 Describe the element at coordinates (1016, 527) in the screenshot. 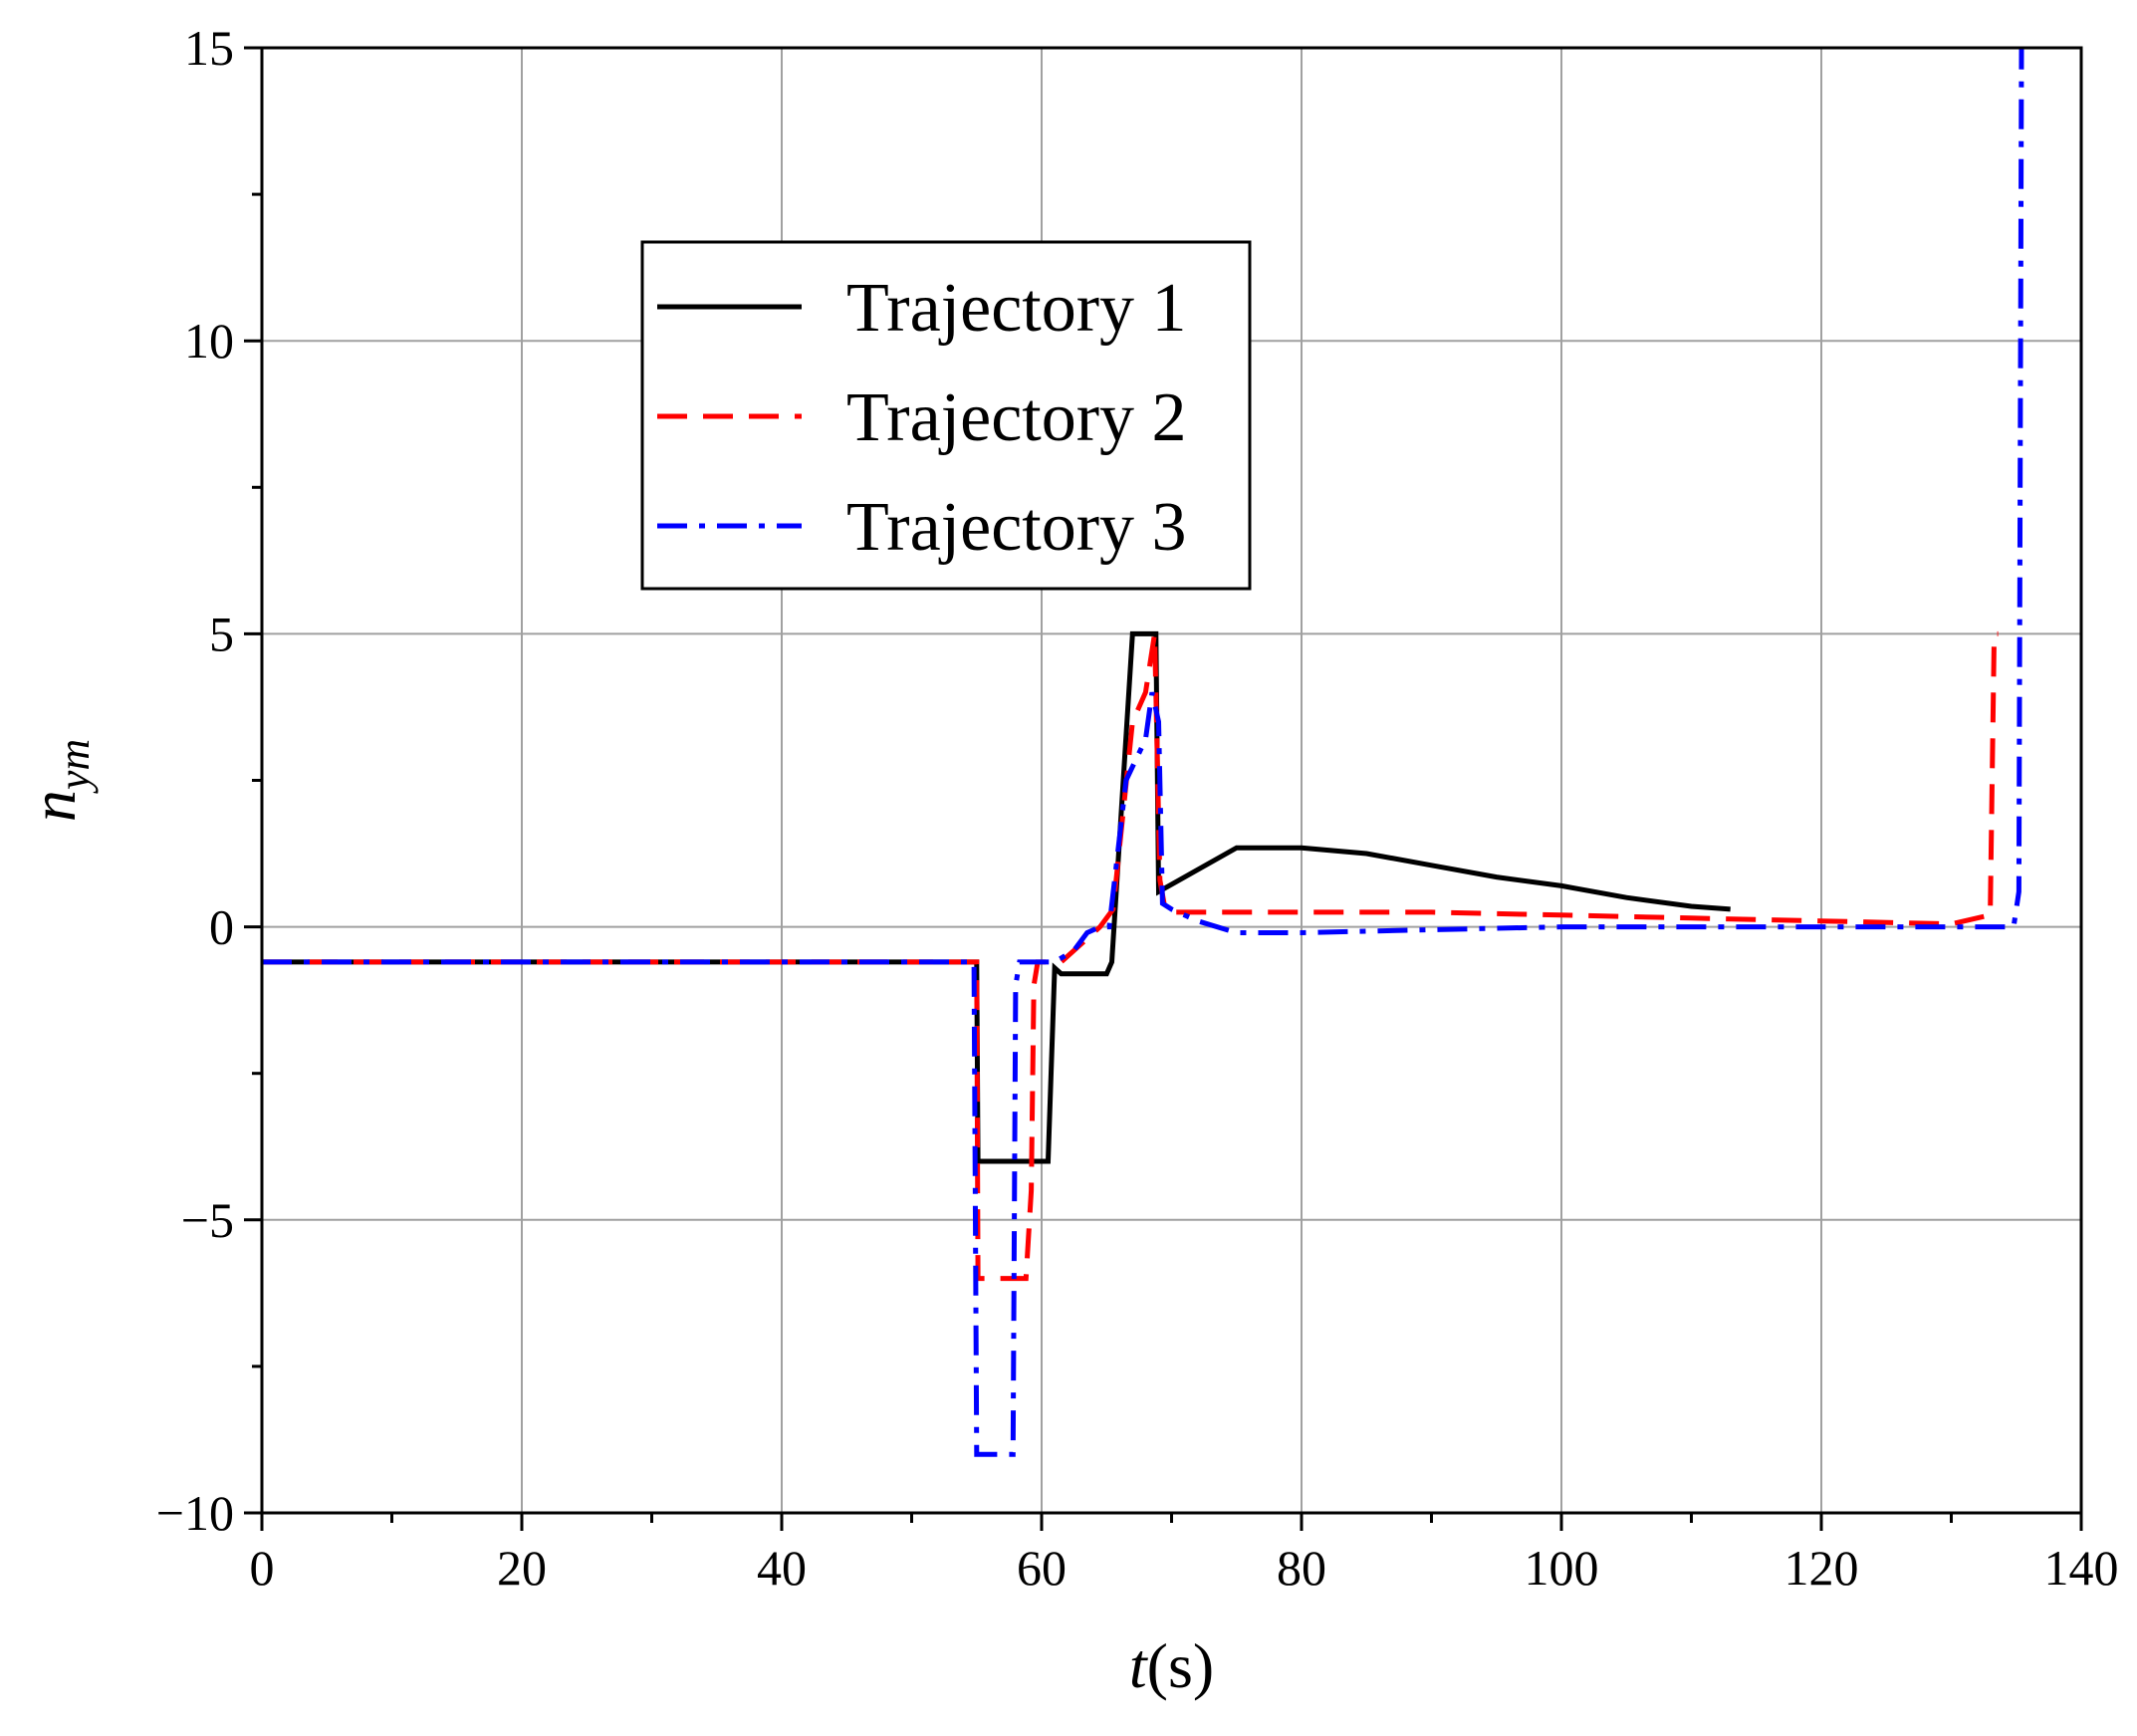

I see `legend-label-3: Trajectory 3` at that location.